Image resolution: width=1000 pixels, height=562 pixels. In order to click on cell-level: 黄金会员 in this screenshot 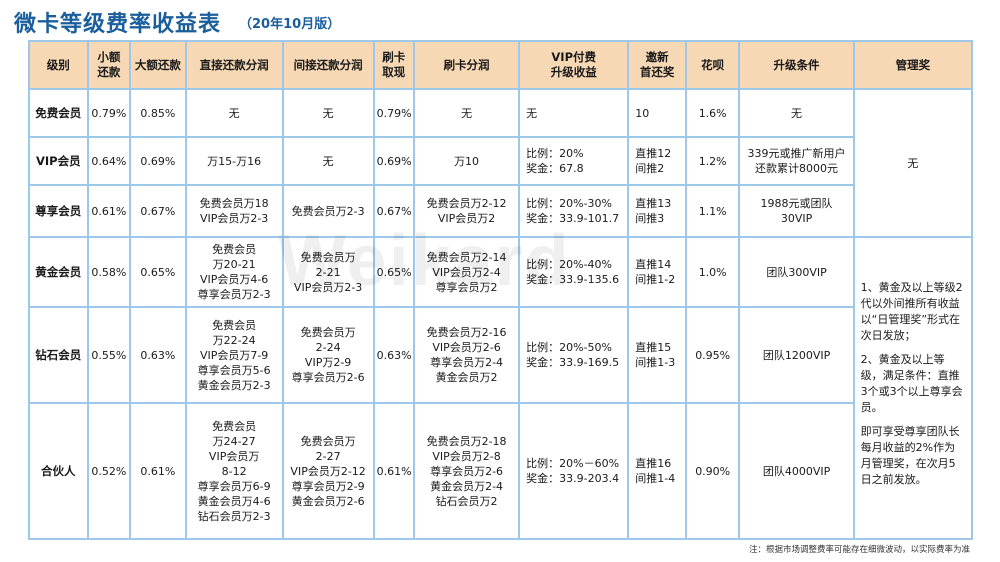, I will do `click(58, 272)`.